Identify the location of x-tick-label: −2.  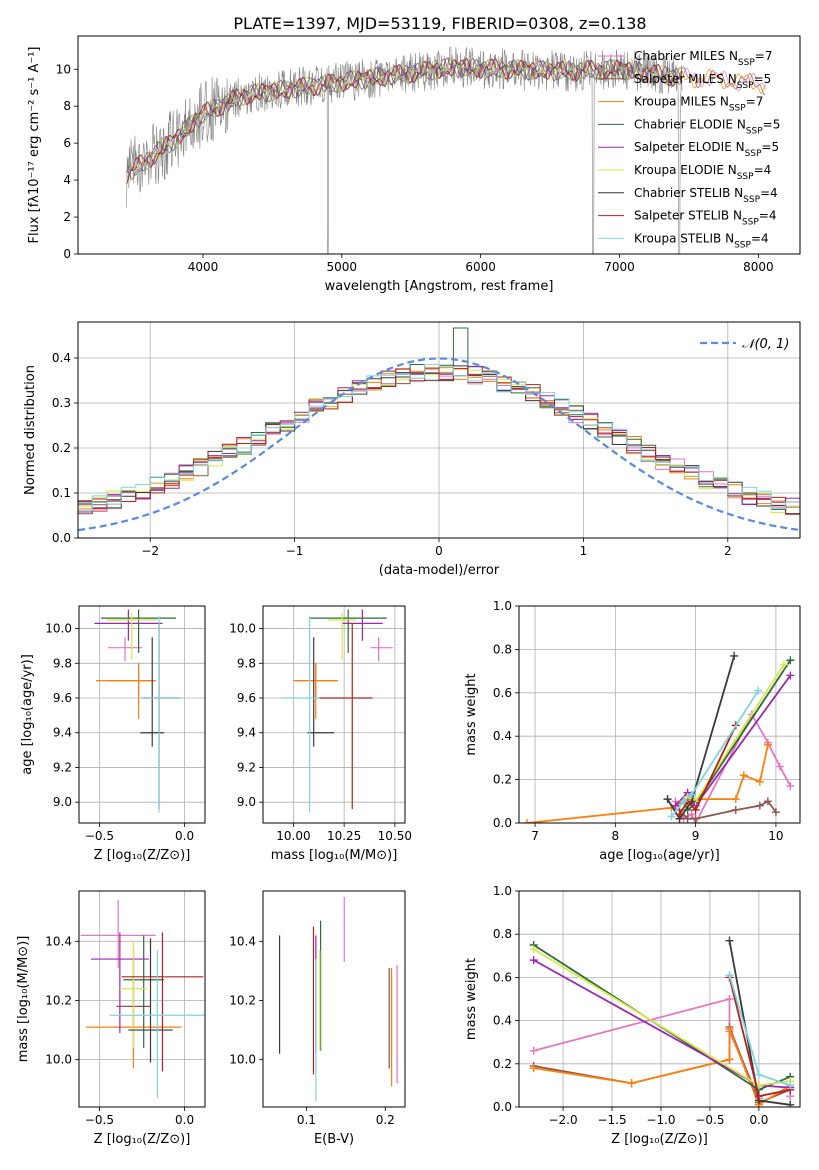
(150, 551).